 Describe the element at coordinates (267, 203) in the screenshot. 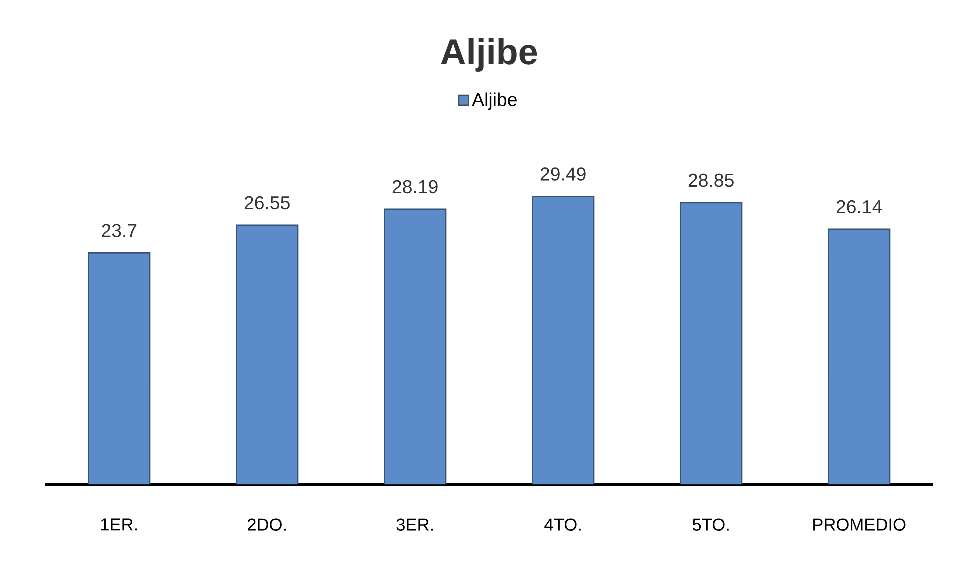

I see `data-label: 26.55` at that location.